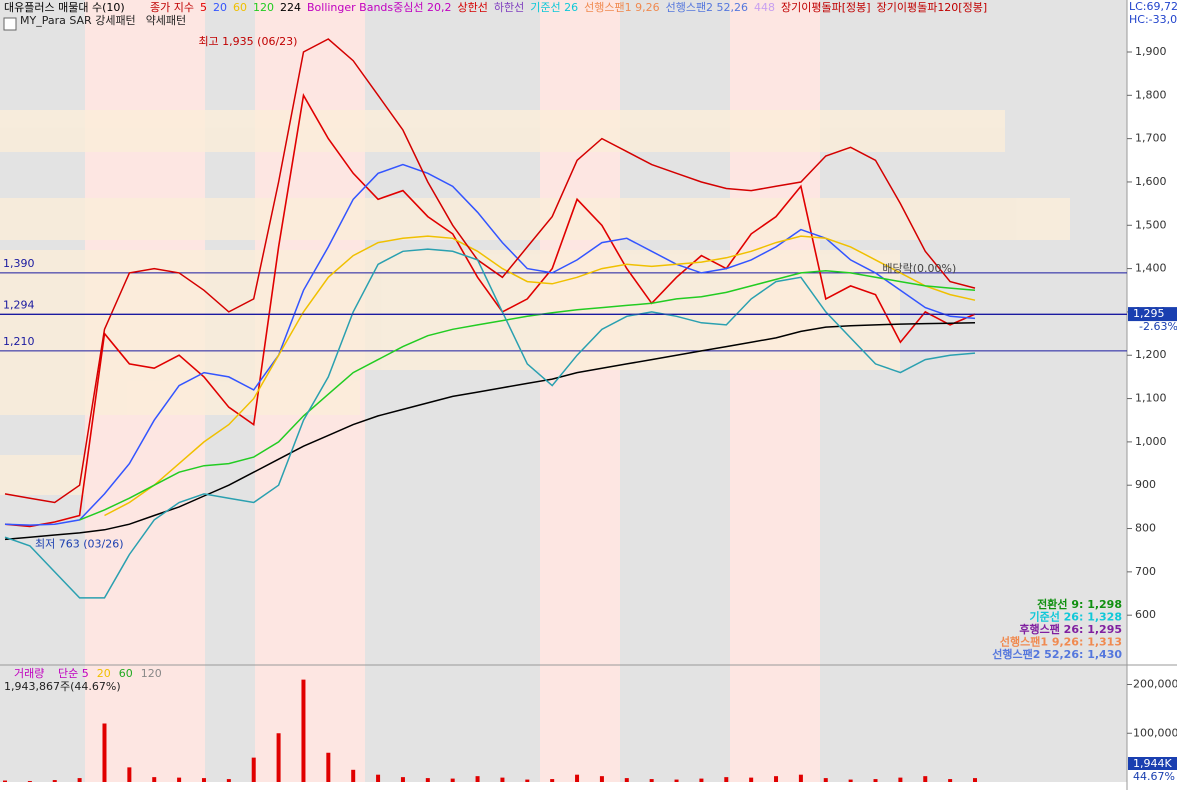  What do you see at coordinates (1154, 776) in the screenshot?
I see `volume-current: 44.67%` at bounding box center [1154, 776].